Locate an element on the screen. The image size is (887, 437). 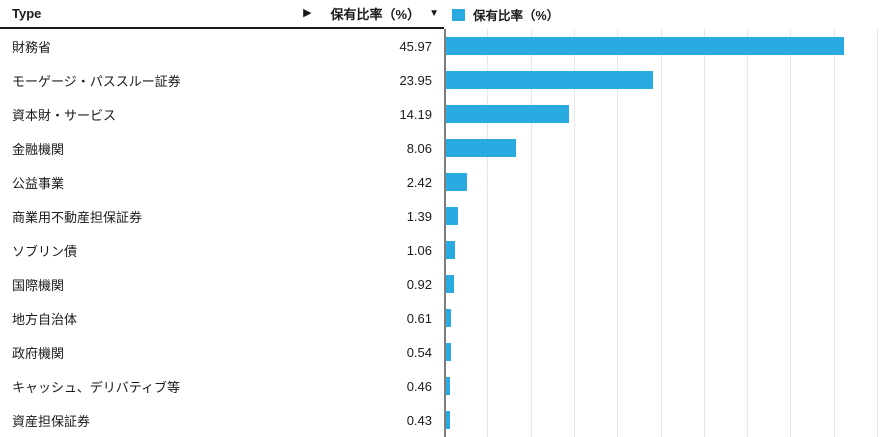
scroll-right-icon: ▶ is located at coordinates (307, 13).